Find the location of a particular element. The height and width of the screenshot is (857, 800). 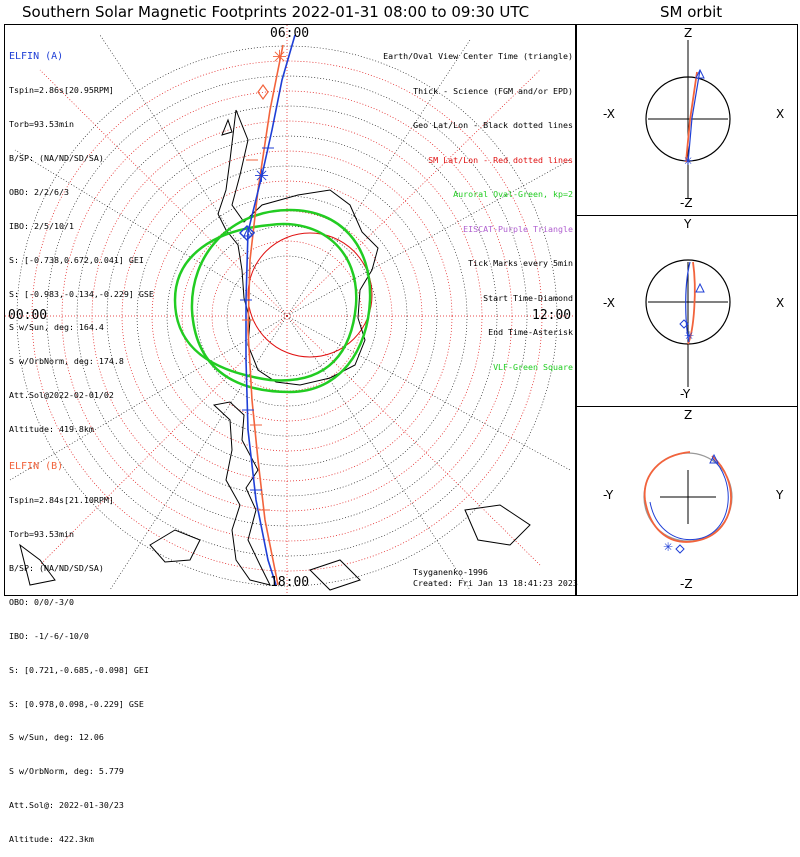

legend-item: Thick - Science (FGM and/or EPD) is located at coordinates (493, 90).